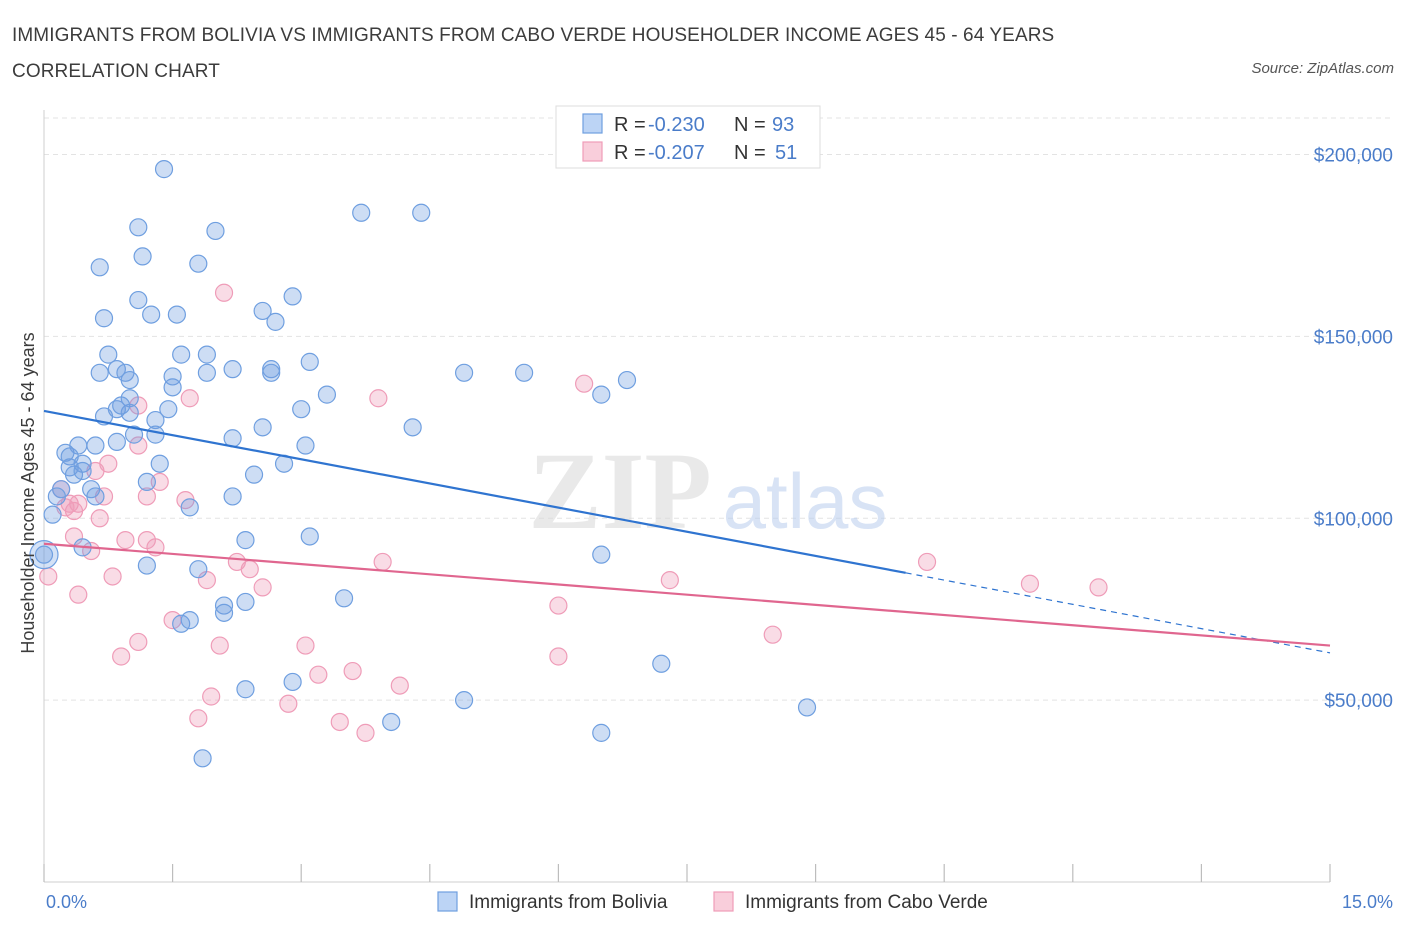 Image resolution: width=1406 pixels, height=930 pixels. Describe the element at coordinates (805, 501) in the screenshot. I see `watermark-atlas: atlas` at that location.